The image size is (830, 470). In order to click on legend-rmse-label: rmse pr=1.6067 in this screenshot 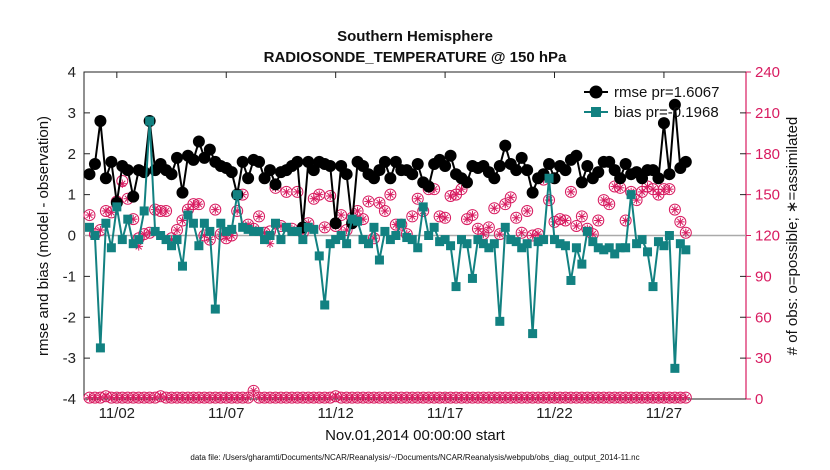, I will do `click(666, 92)`.